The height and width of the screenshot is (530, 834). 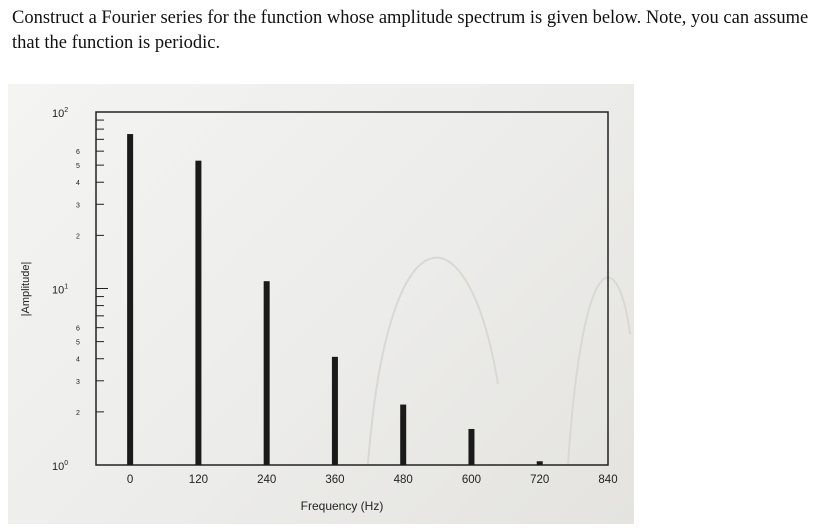 I want to click on x-tick-label: 360, so click(x=334, y=480).